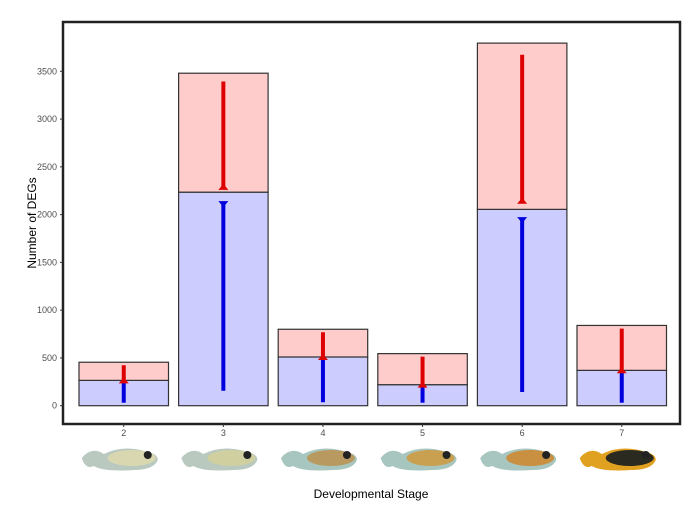  What do you see at coordinates (32, 222) in the screenshot?
I see `y-axis-title: Number of DEGs` at bounding box center [32, 222].